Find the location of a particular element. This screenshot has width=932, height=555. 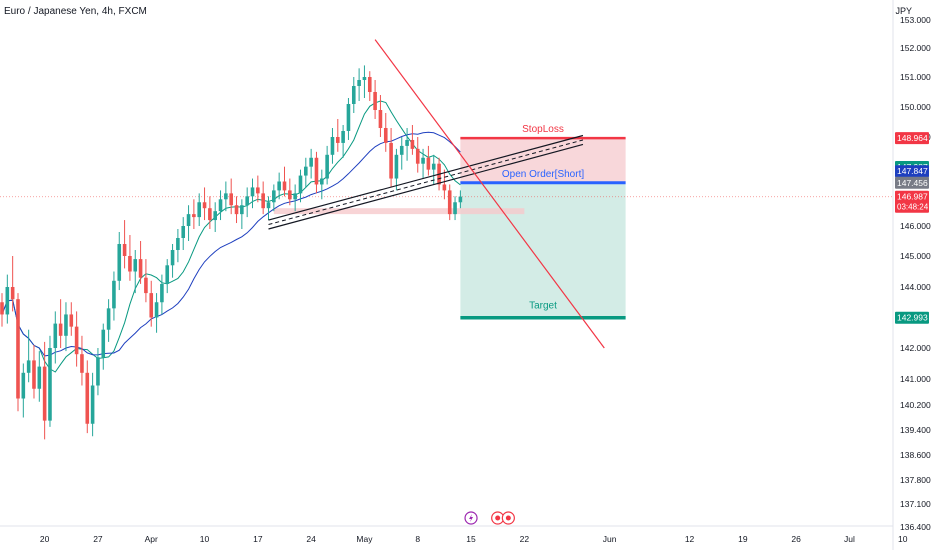

x-tick-label: May is located at coordinates (364, 539).